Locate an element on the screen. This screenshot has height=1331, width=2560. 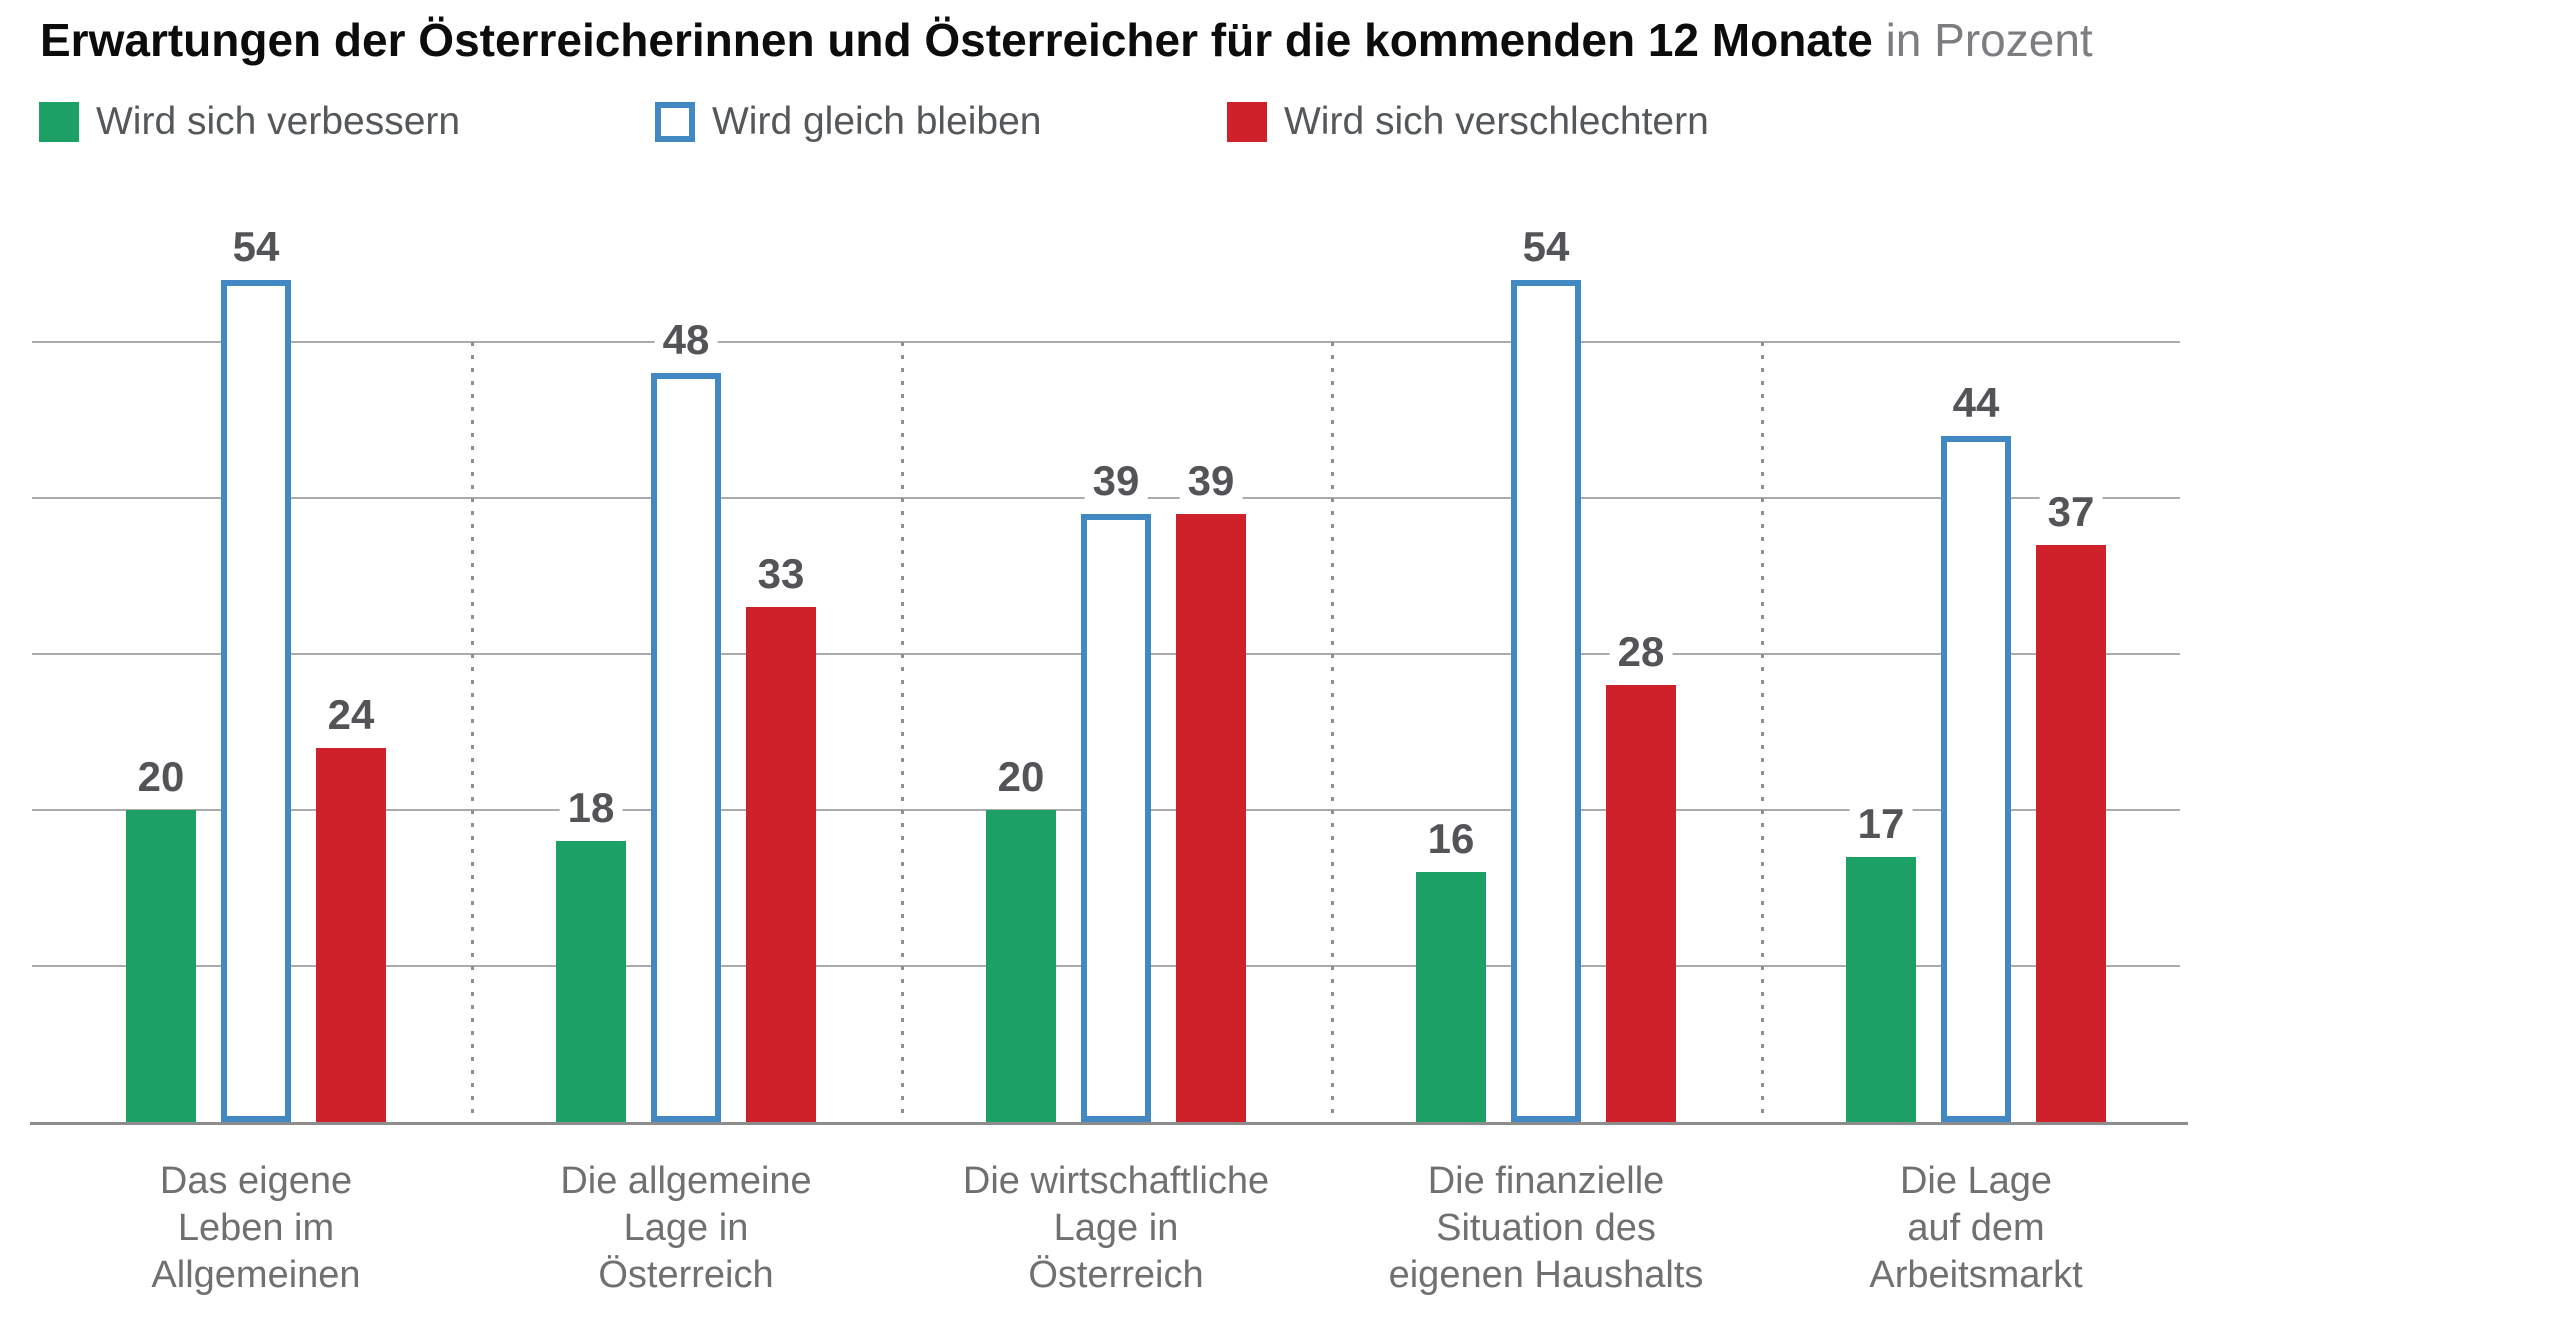
bar-value-label: 24 is located at coordinates (351, 715).